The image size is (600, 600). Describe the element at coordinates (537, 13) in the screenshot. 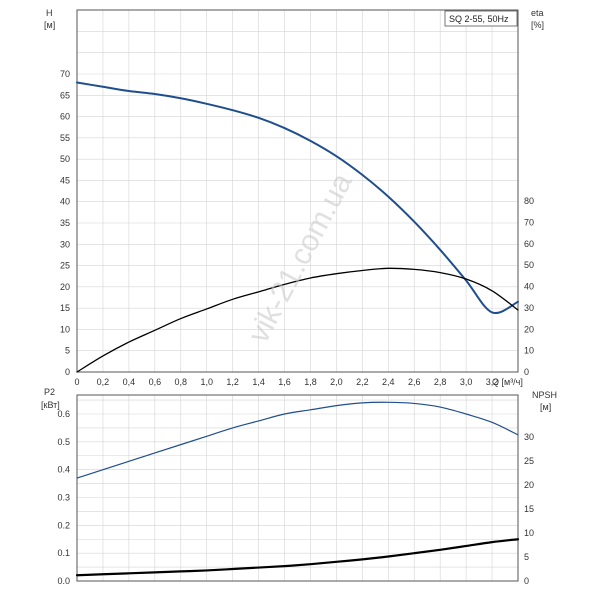

I see `eta-axis-title: eta` at that location.